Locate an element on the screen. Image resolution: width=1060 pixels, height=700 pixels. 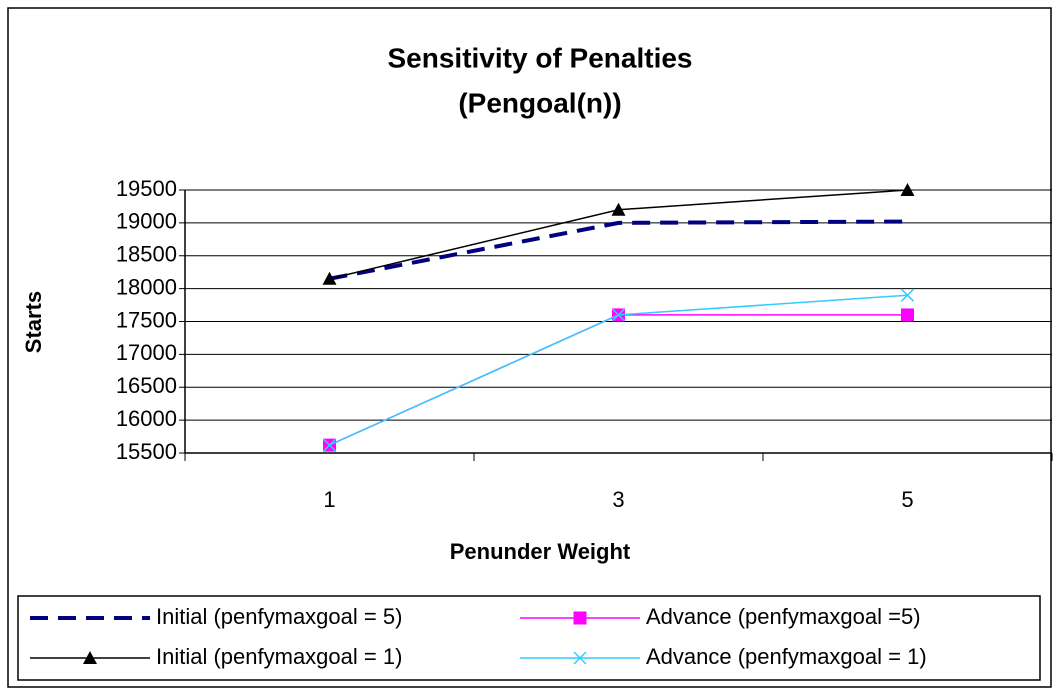
legend-label: Advance (penfymaxgoal = 1) is located at coordinates (786, 656).